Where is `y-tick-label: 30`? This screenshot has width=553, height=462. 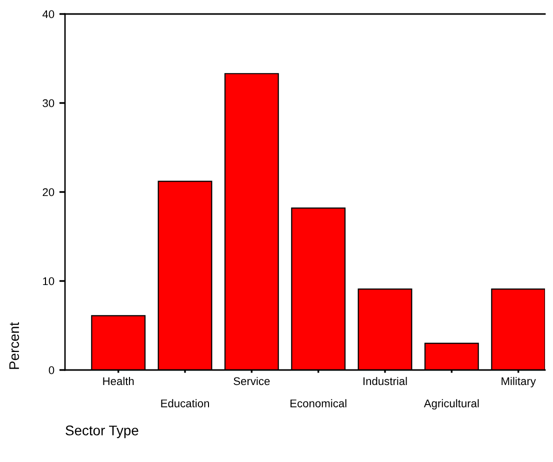 y-tick-label: 30 is located at coordinates (48, 103).